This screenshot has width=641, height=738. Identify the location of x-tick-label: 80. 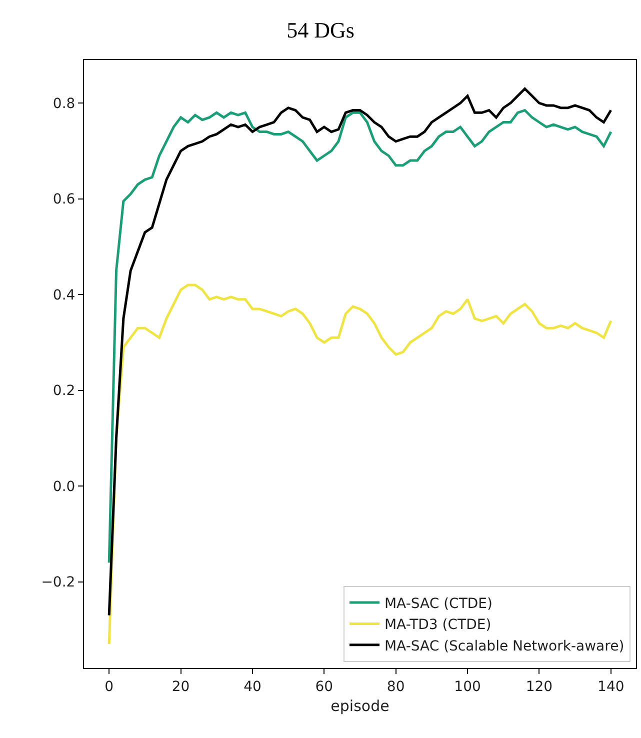
(395, 686).